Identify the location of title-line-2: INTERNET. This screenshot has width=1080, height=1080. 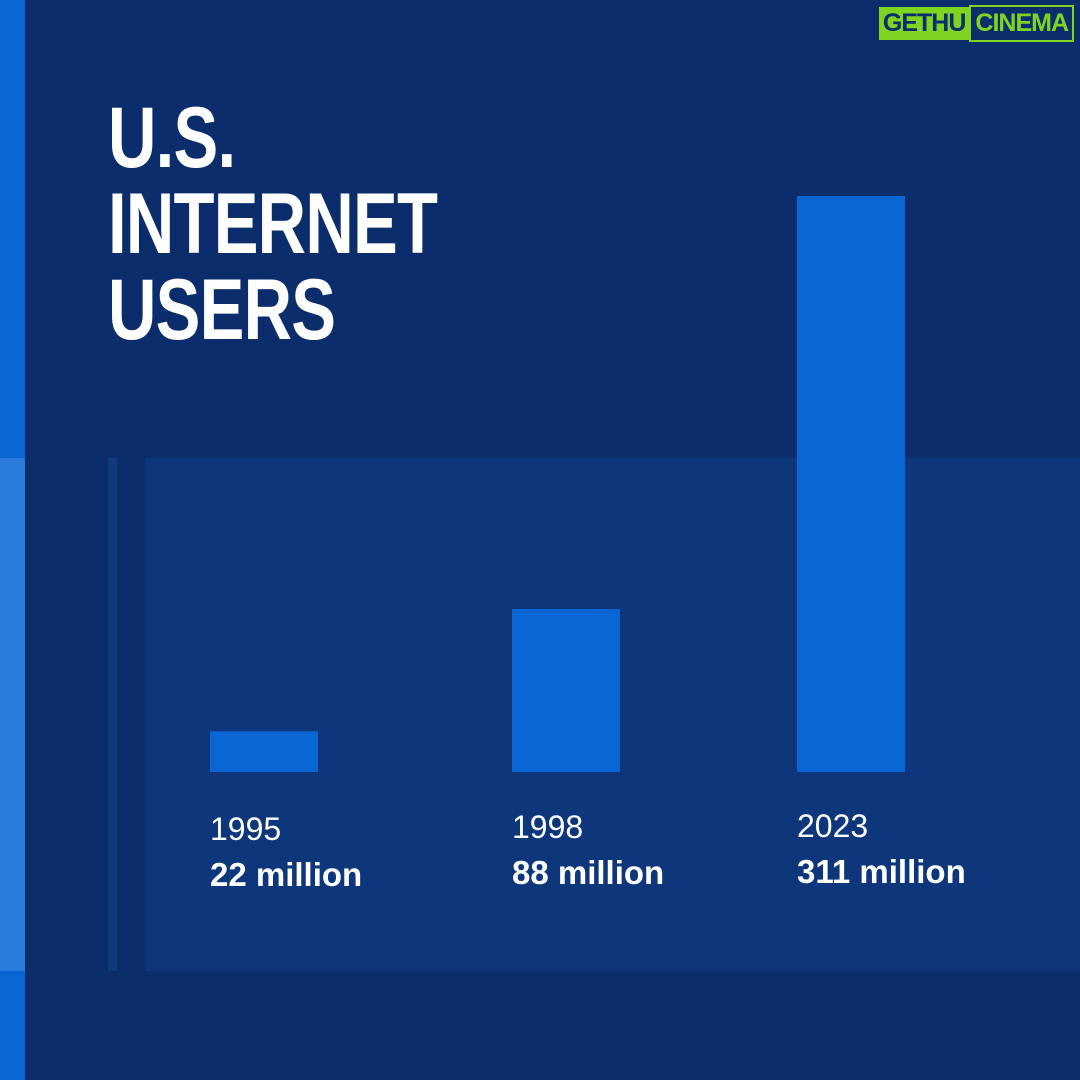
(273, 224).